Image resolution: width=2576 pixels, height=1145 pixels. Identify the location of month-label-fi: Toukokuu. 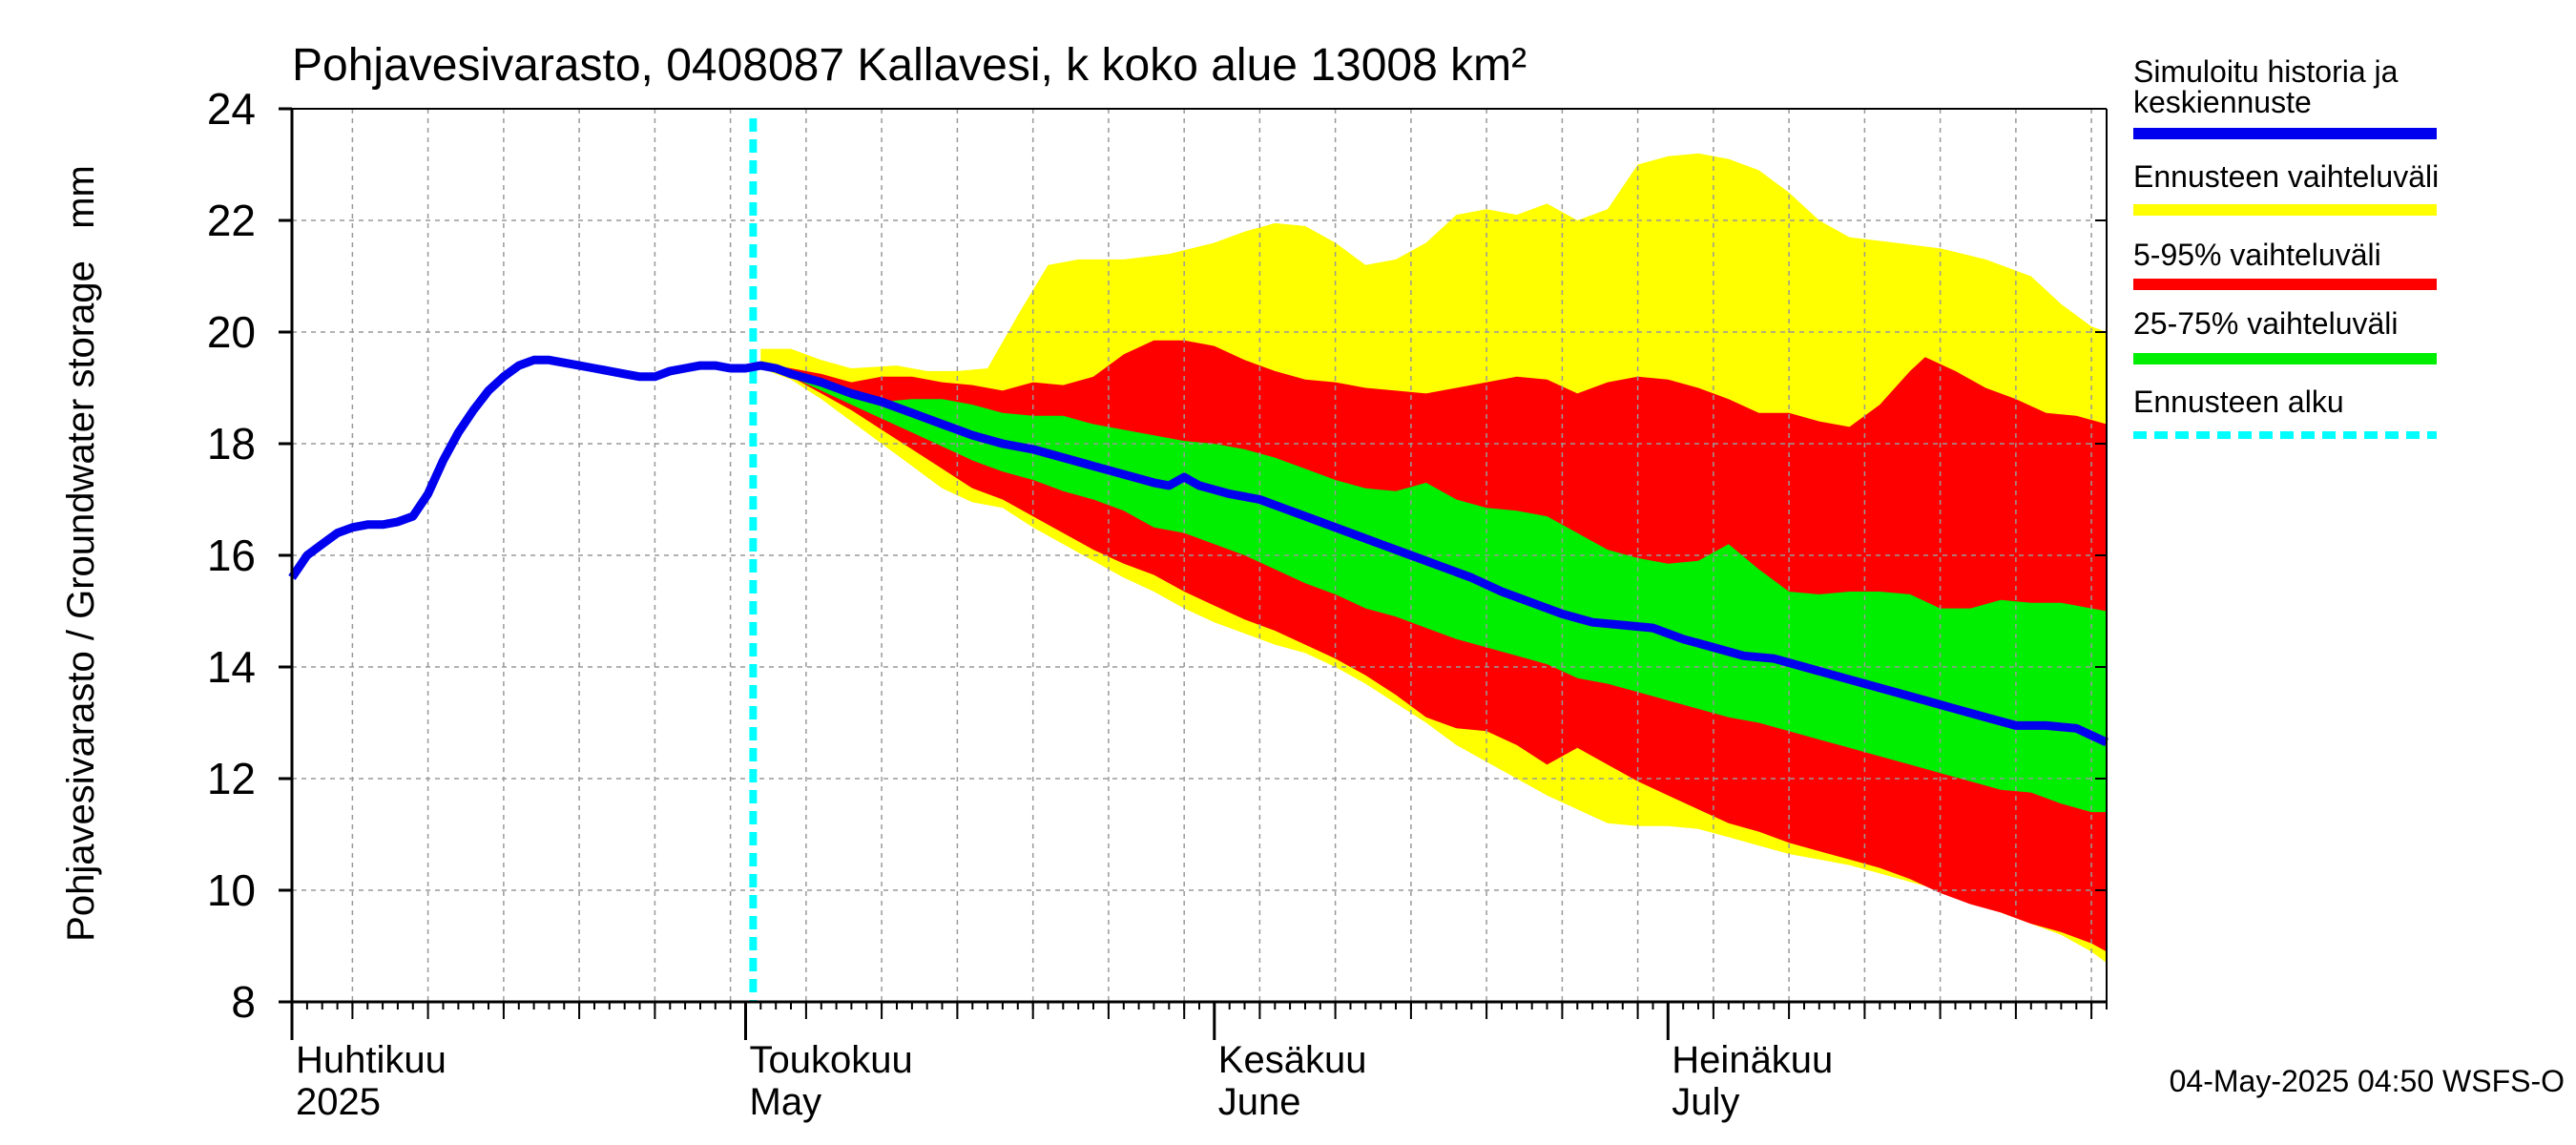
(831, 1060).